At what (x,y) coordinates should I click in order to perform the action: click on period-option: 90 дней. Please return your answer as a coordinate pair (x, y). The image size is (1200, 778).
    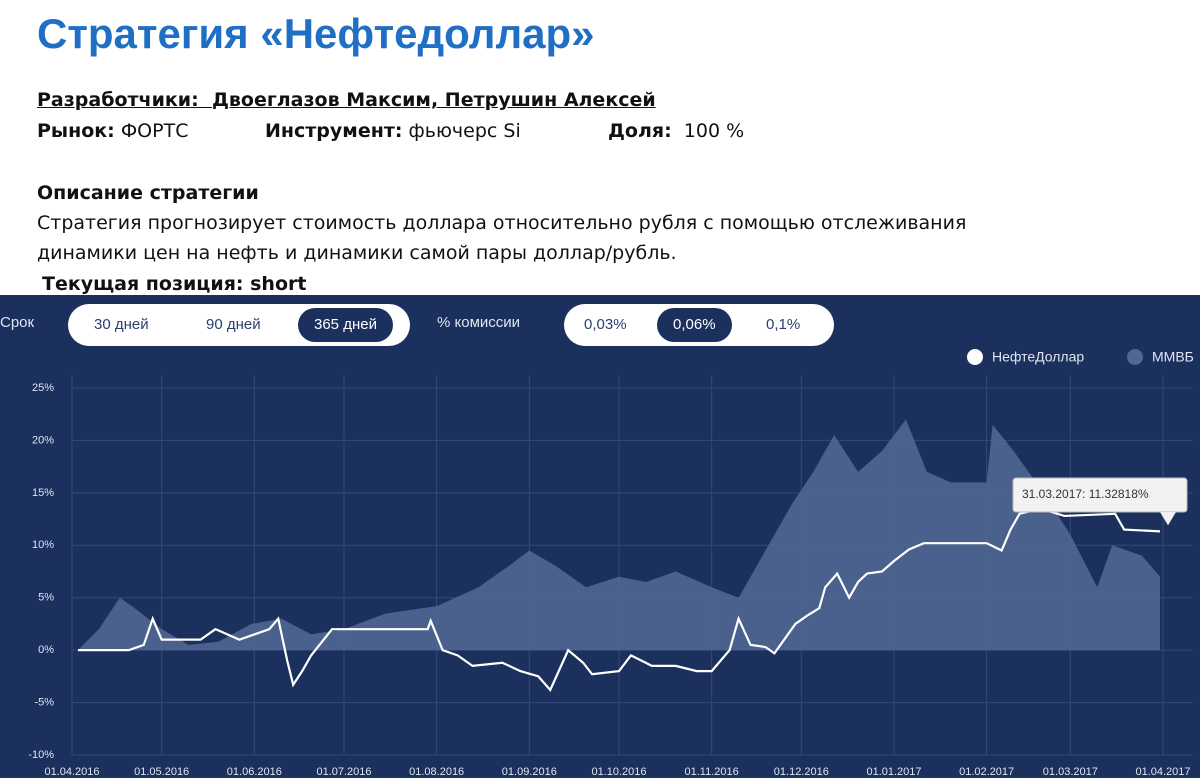
    Looking at the image, I should click on (233, 324).